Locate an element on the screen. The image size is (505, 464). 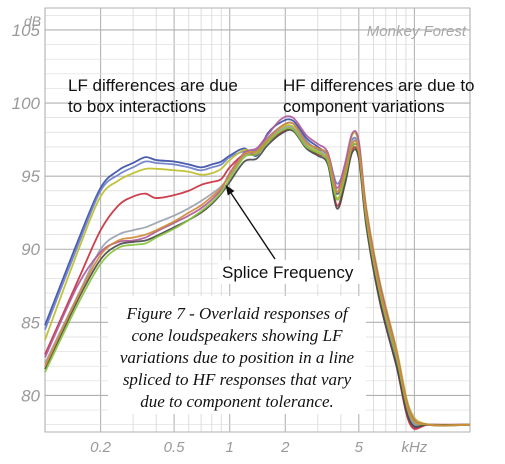
y-tick-label: 80 is located at coordinates (30, 395).